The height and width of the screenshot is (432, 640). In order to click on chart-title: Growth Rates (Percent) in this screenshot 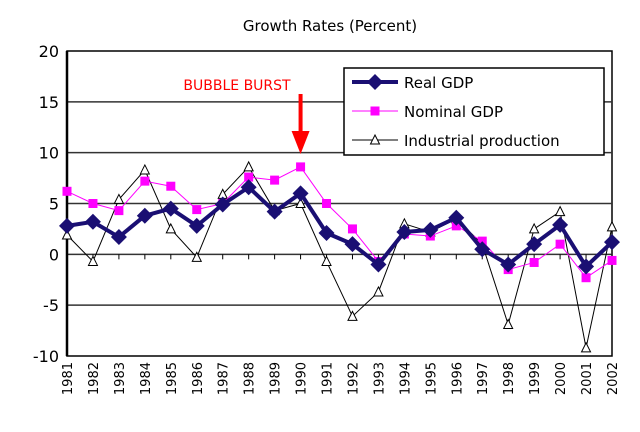, I will do `click(330, 26)`.